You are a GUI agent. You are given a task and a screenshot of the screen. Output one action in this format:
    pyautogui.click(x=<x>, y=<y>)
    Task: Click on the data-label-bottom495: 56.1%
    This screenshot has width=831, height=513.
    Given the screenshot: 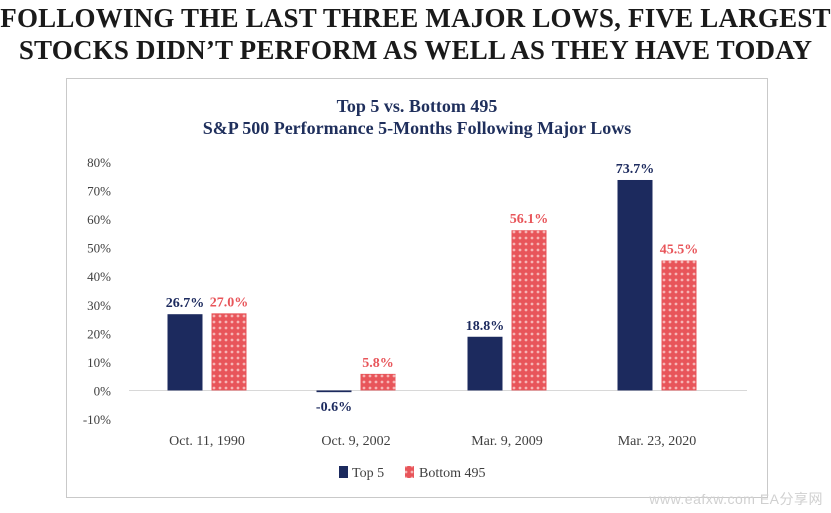 What is the action you would take?
    pyautogui.click(x=529, y=219)
    